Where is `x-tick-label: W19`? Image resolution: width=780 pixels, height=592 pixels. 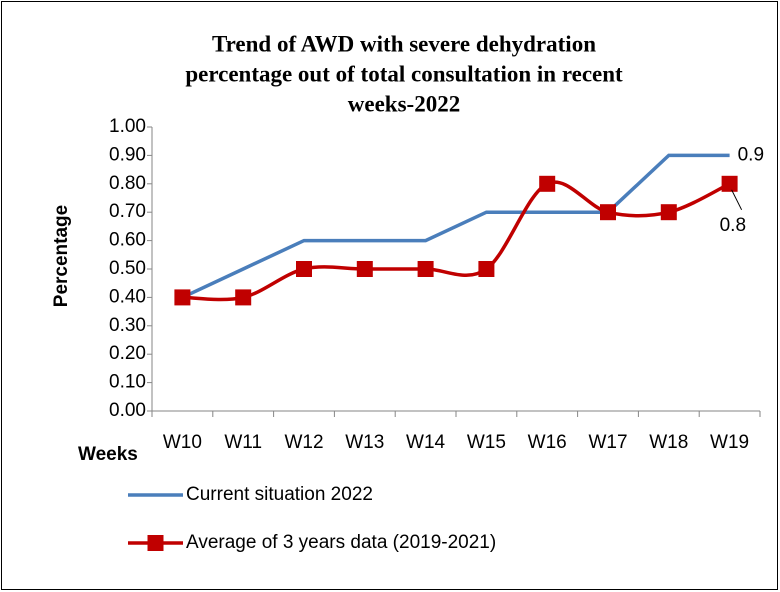
x-tick-label: W19 is located at coordinates (729, 442).